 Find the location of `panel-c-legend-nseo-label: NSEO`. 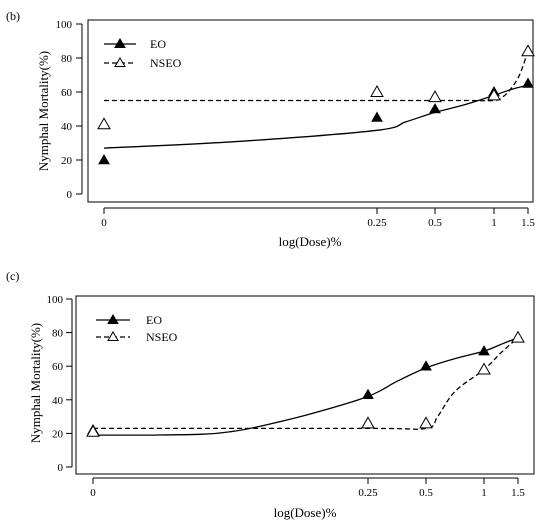

panel-c-legend-nseo-label: NSEO is located at coordinates (162, 337).